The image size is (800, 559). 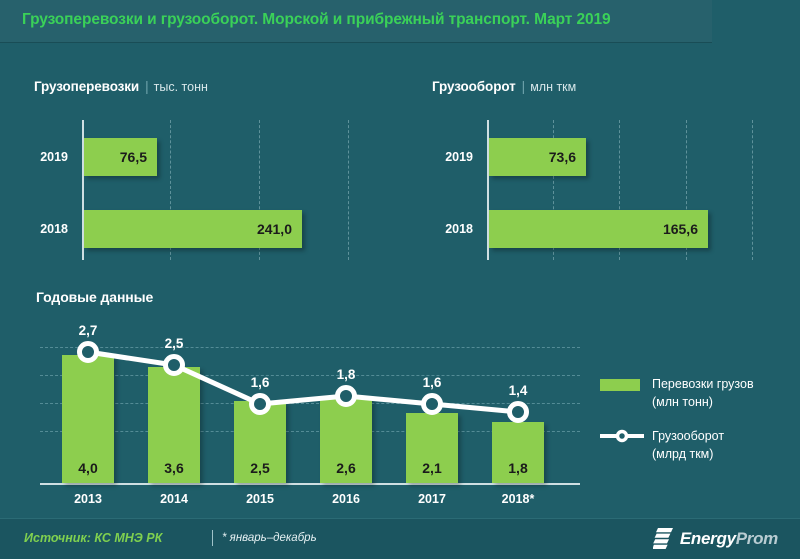 What do you see at coordinates (83, 190) in the screenshot?
I see `freight-axis-line` at bounding box center [83, 190].